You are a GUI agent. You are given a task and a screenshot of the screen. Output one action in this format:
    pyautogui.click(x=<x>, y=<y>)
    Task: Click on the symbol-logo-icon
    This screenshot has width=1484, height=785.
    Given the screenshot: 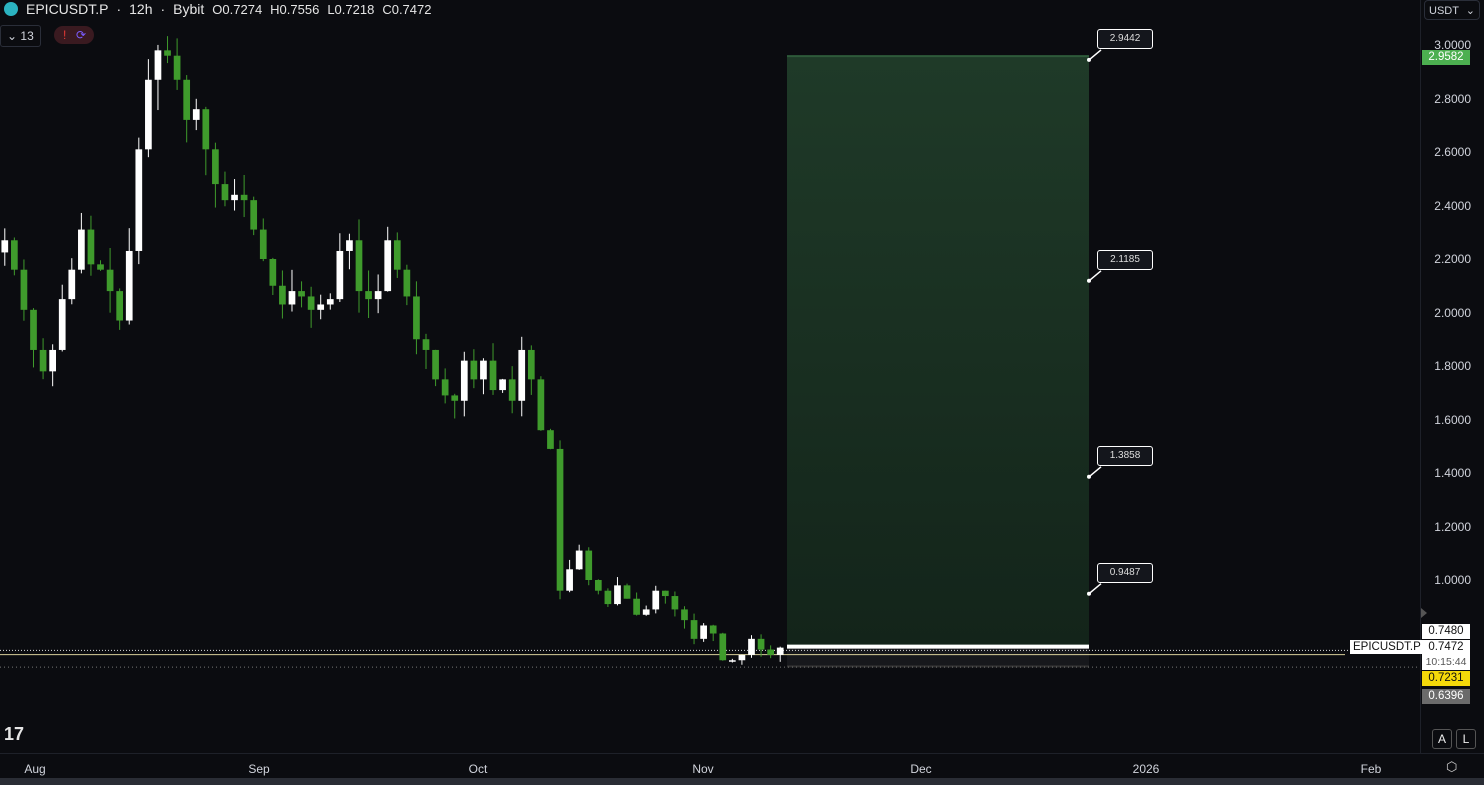 What is the action you would take?
    pyautogui.click(x=11, y=9)
    